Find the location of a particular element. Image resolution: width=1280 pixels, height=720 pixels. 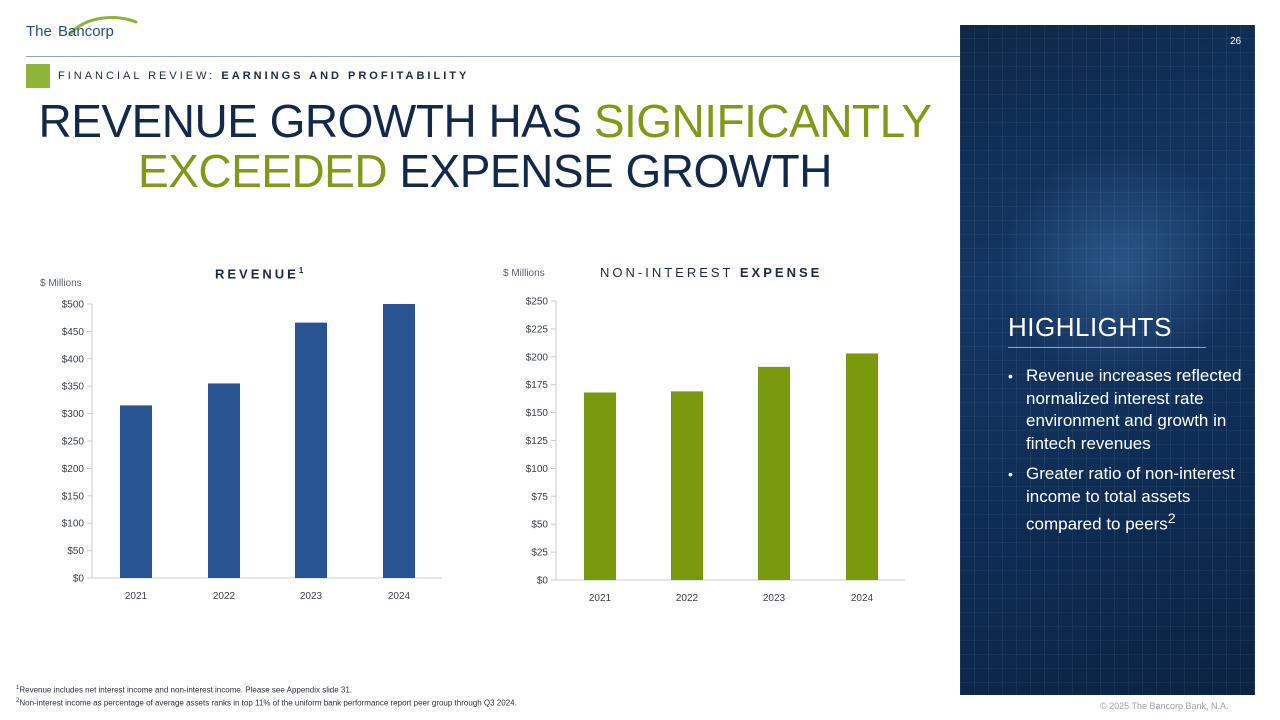

highlights-title: HIGHLIGHTS is located at coordinates (1090, 327).